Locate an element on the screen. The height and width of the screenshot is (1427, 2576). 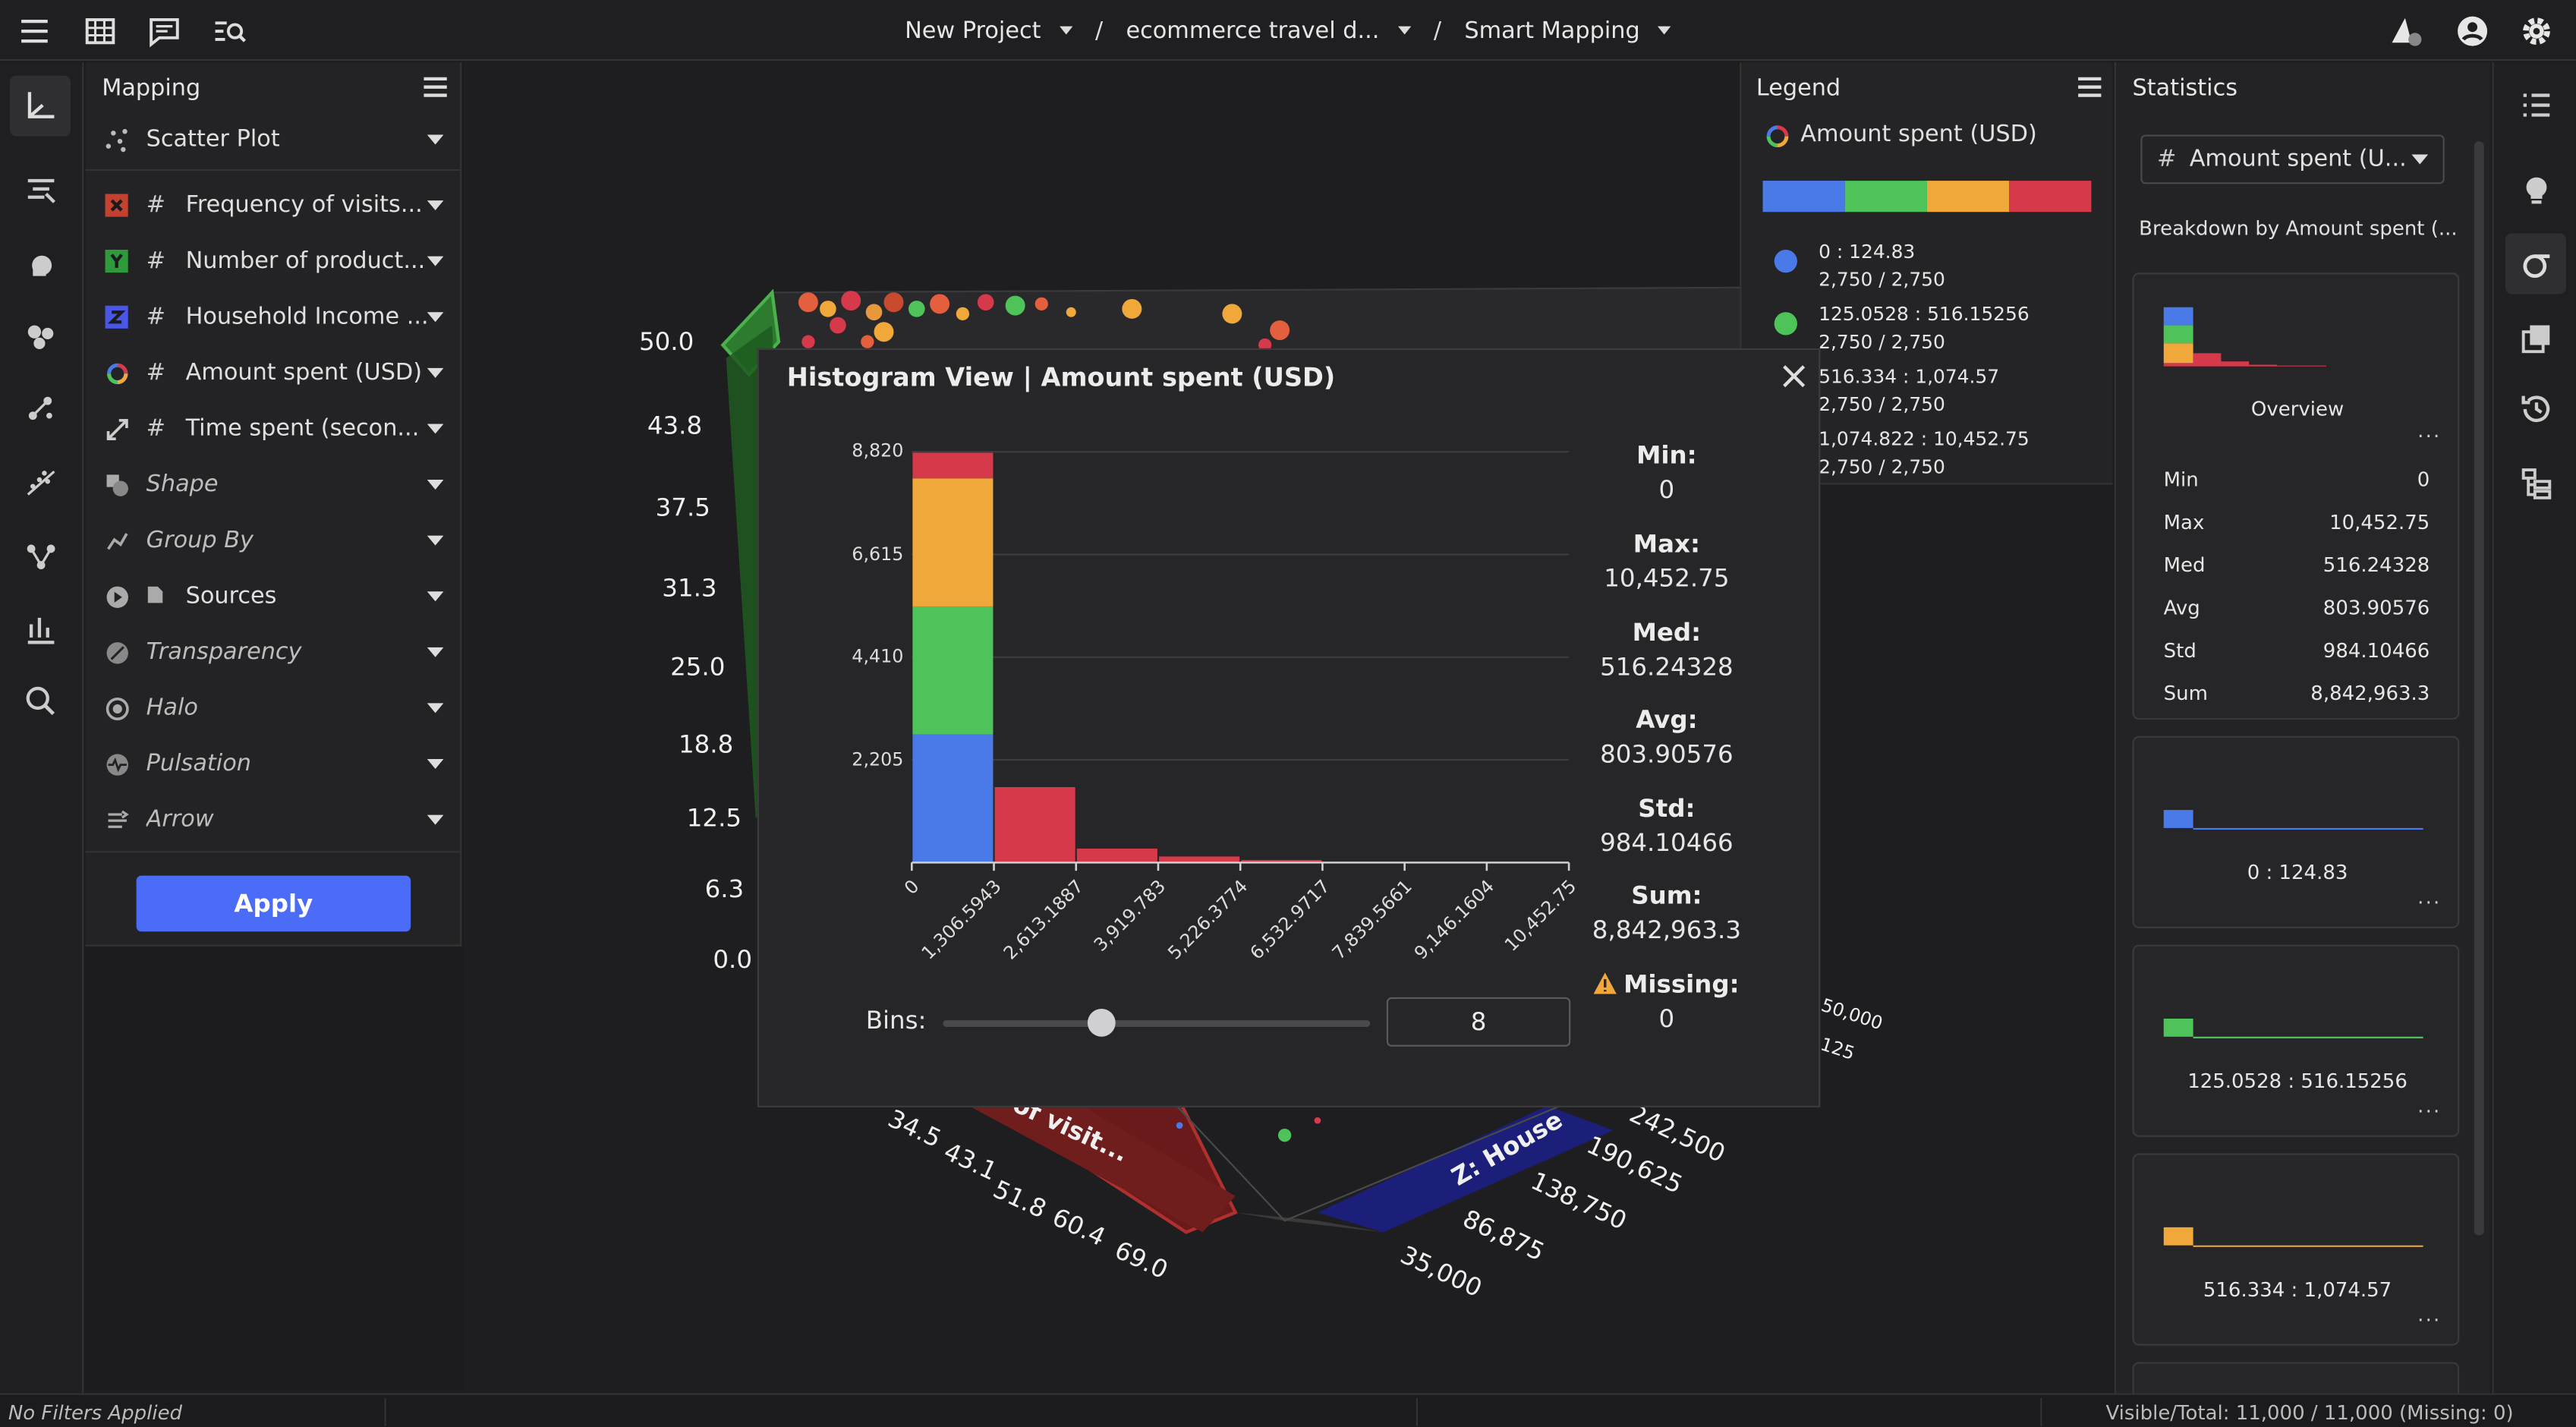
search-list-icon is located at coordinates (230, 31).